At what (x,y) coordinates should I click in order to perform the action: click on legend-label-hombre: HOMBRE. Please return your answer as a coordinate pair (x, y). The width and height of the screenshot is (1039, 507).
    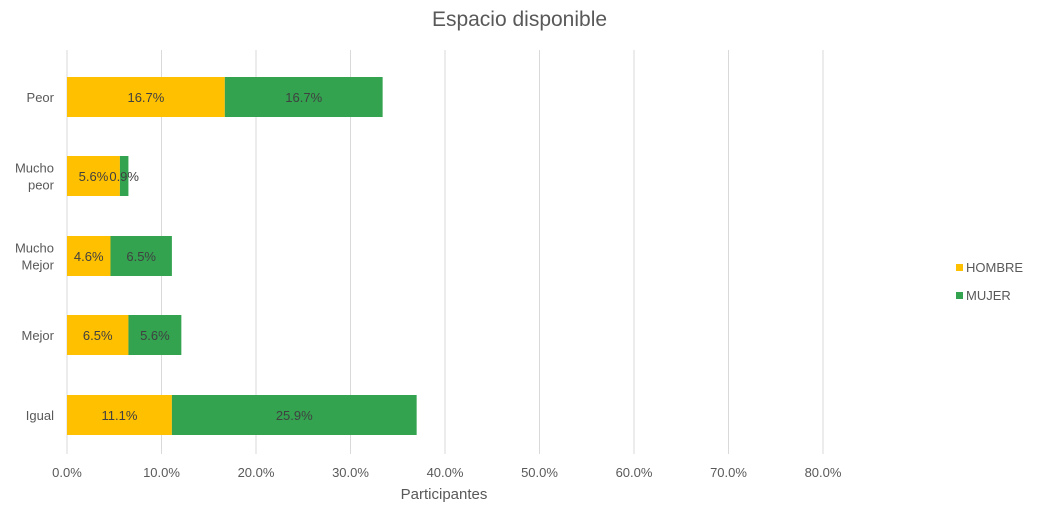
    Looking at the image, I should click on (994, 267).